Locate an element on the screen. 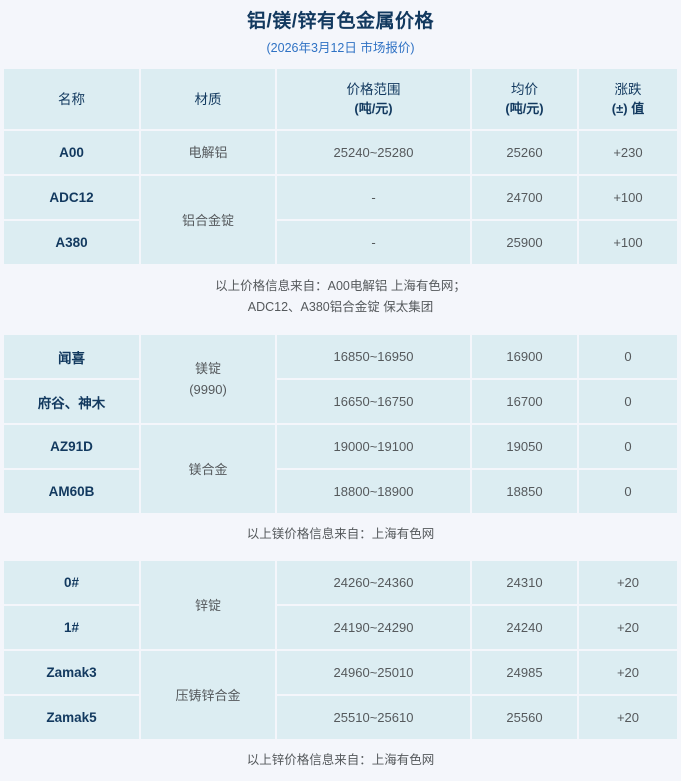 This screenshot has width=681, height=781. source-note-text: 以上锌价格信息来自：上海有色网 is located at coordinates (340, 761).